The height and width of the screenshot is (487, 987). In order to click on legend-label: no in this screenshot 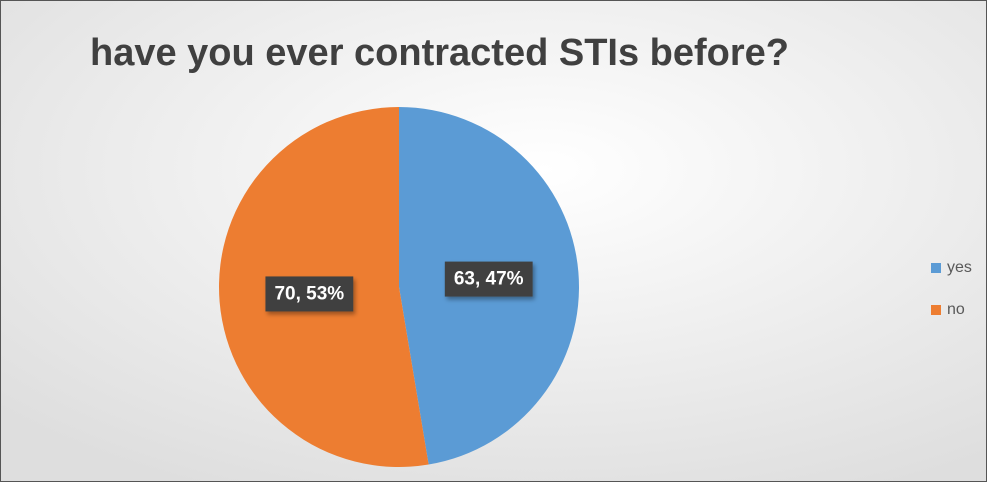, I will do `click(956, 309)`.